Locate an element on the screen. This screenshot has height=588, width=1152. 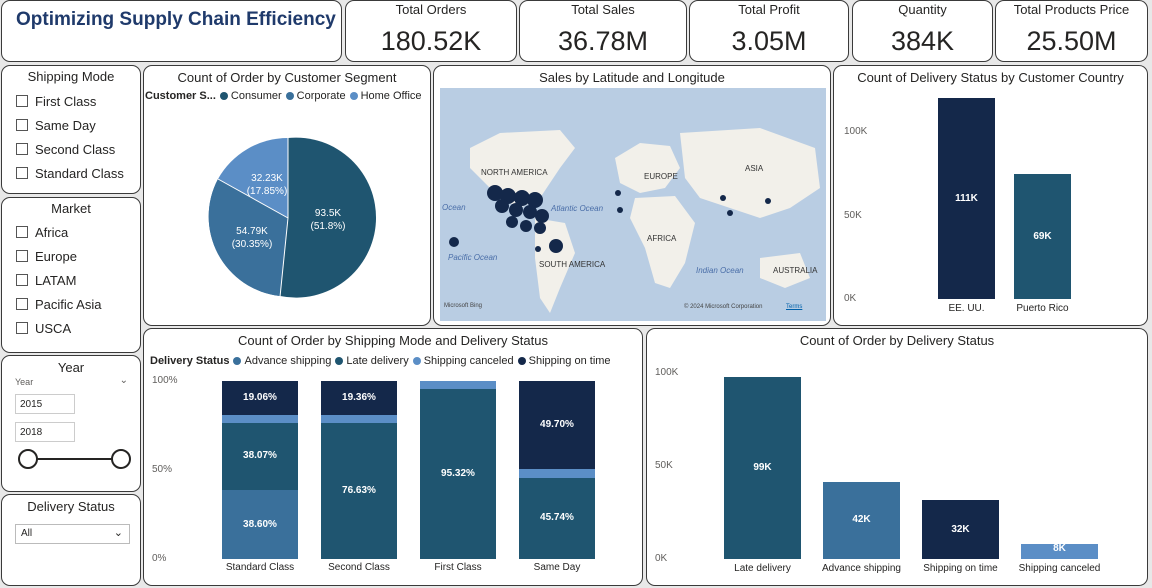
kpi-total-products-price: Total Products Price 25.50M is located at coordinates (1071, 31).